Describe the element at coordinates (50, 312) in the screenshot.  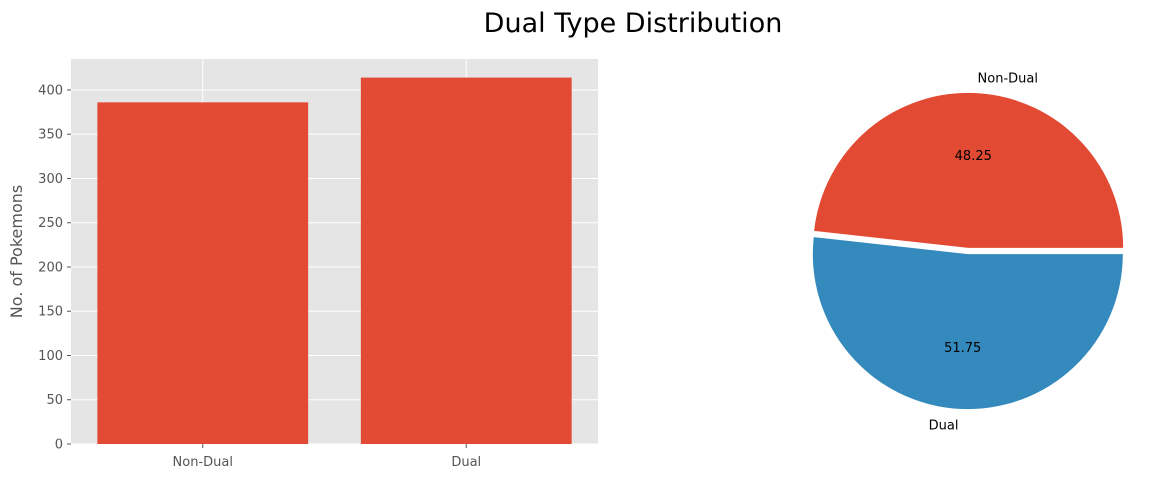
I see `y-tick-label: 150` at that location.